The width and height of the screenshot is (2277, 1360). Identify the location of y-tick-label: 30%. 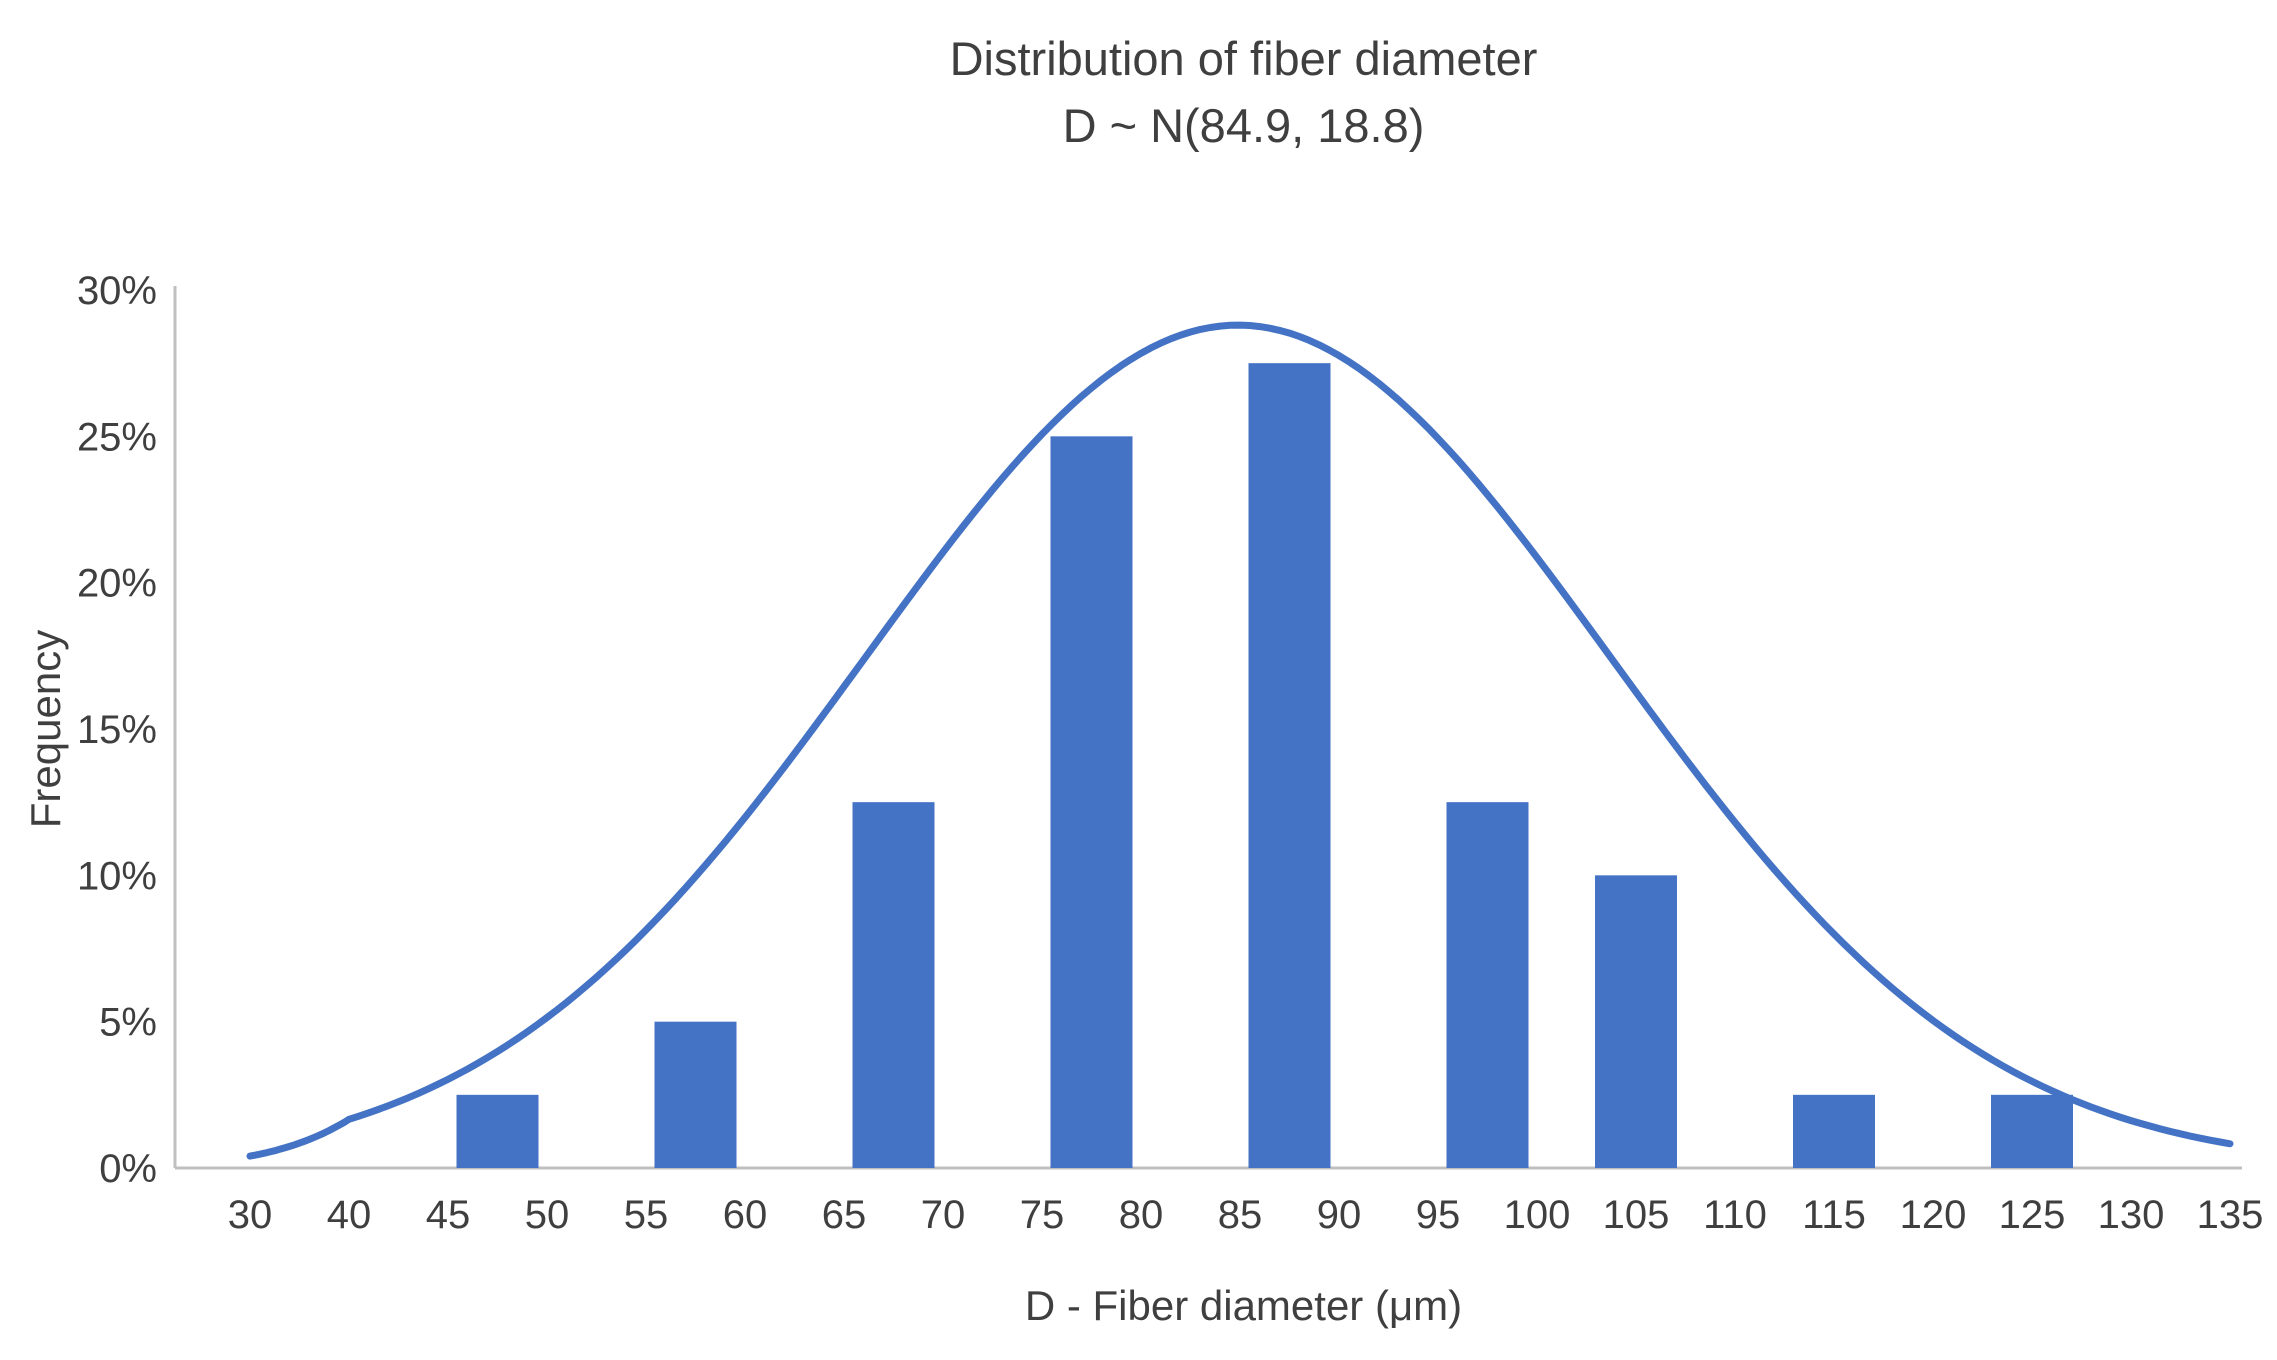
(117, 291).